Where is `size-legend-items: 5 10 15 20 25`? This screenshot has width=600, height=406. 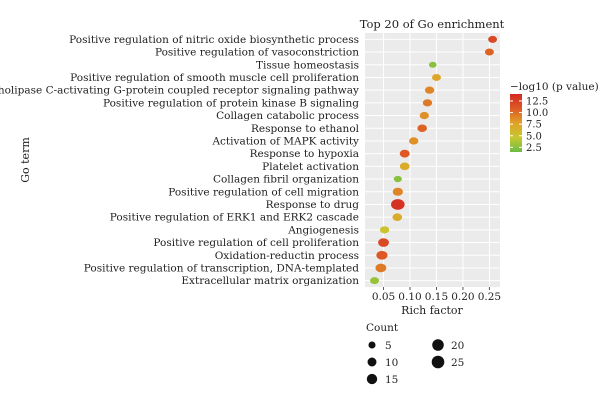
size-legend-items: 5 10 15 20 25 is located at coordinates (415, 362).